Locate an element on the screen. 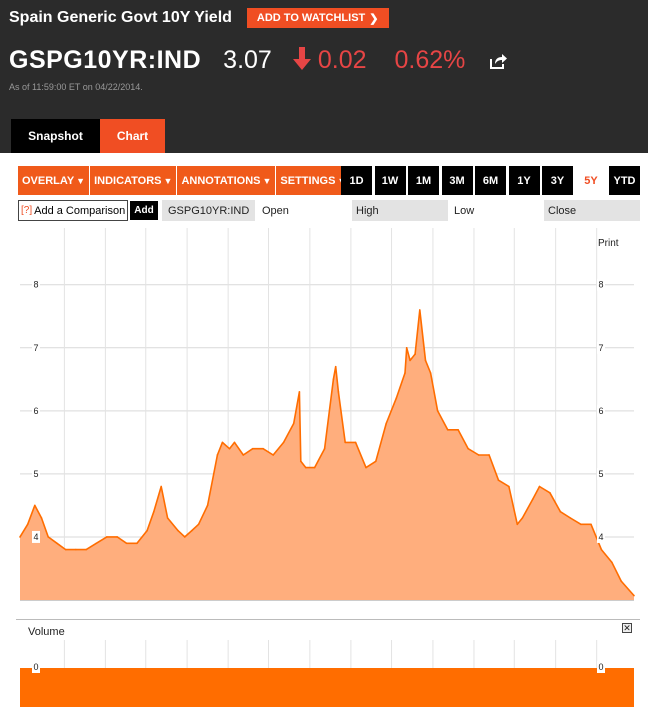 Image resolution: width=648 pixels, height=707 pixels. y-tick-label: 7 is located at coordinates (600, 348).